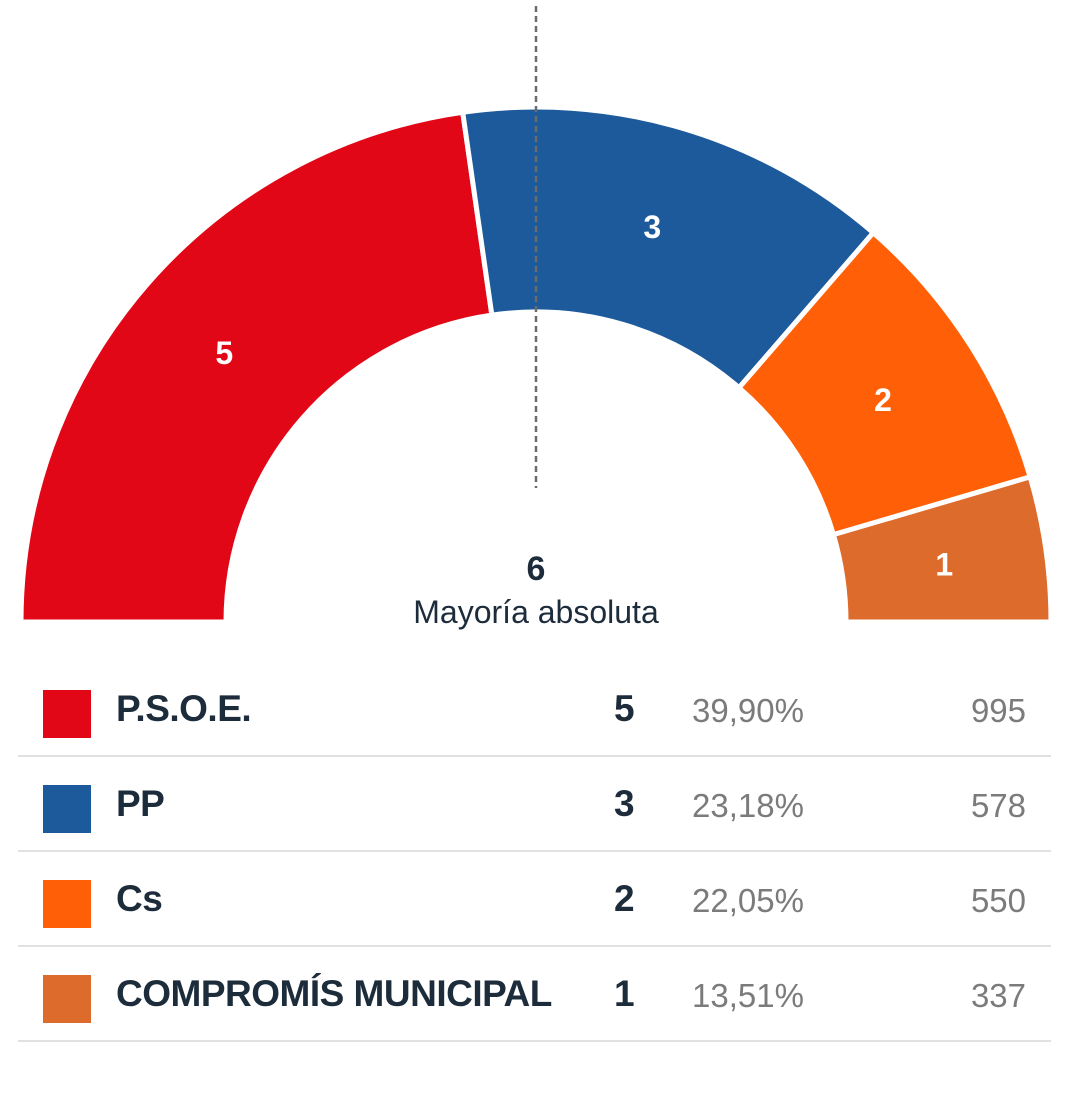 The image size is (1075, 1117). Describe the element at coordinates (534, 804) in the screenshot. I see `legend-row: PP 3 23,18% 578` at that location.